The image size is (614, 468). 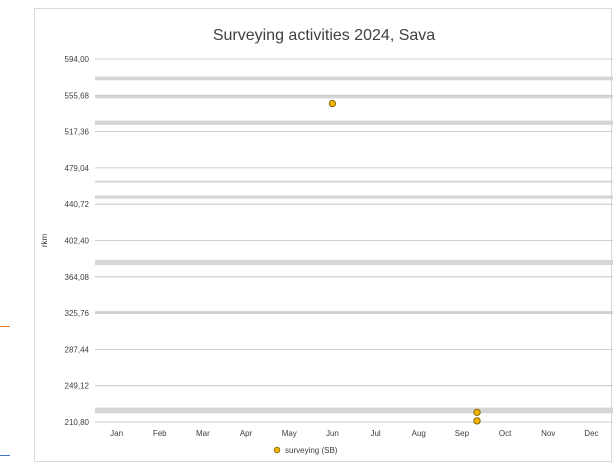 I want to click on y-tick-label: 594,00, so click(x=77, y=59).